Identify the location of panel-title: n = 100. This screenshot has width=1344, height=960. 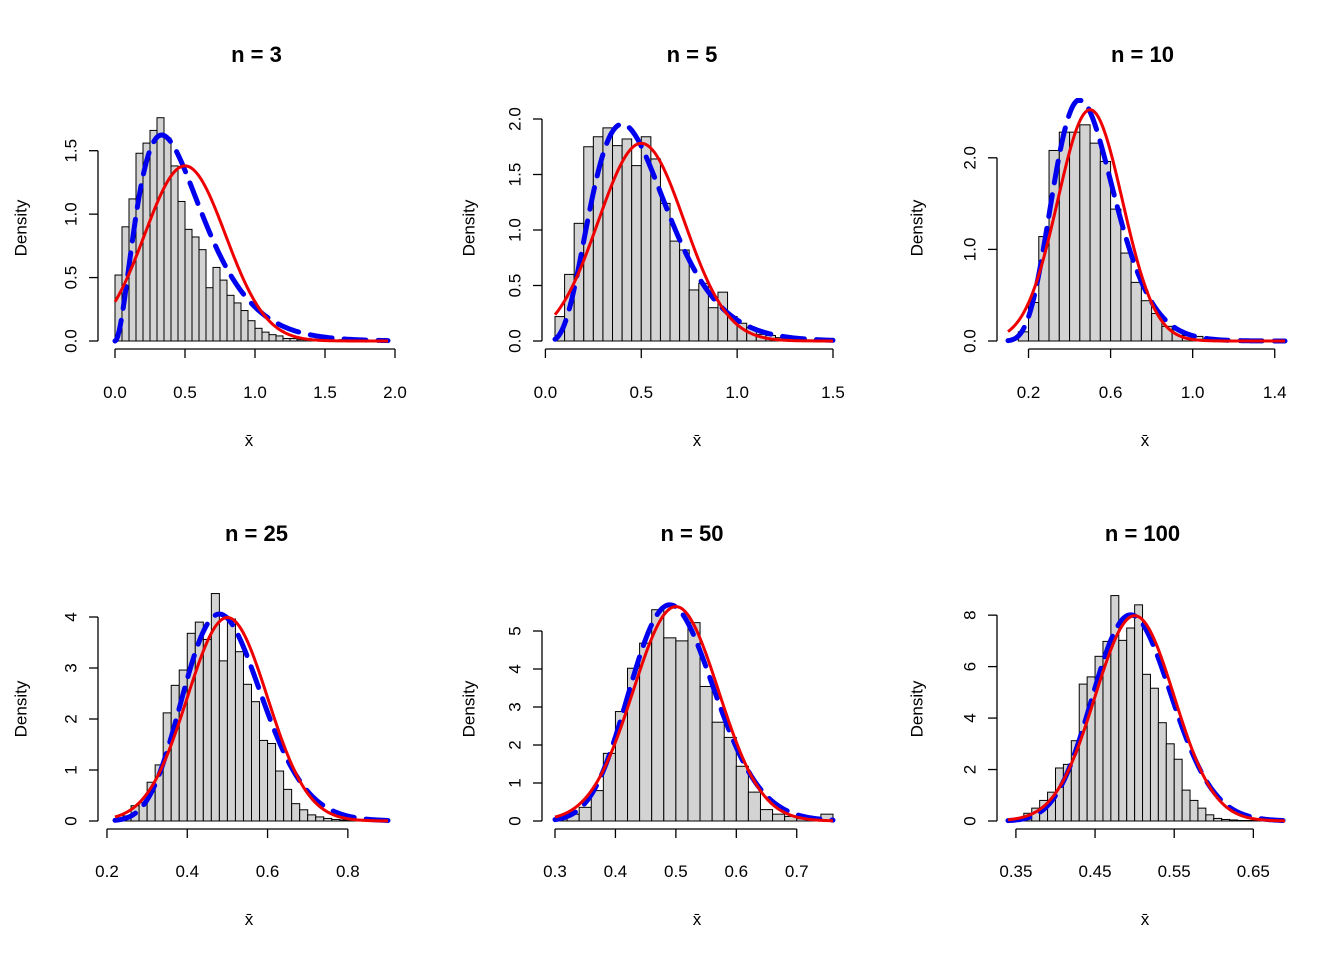
(1142, 533).